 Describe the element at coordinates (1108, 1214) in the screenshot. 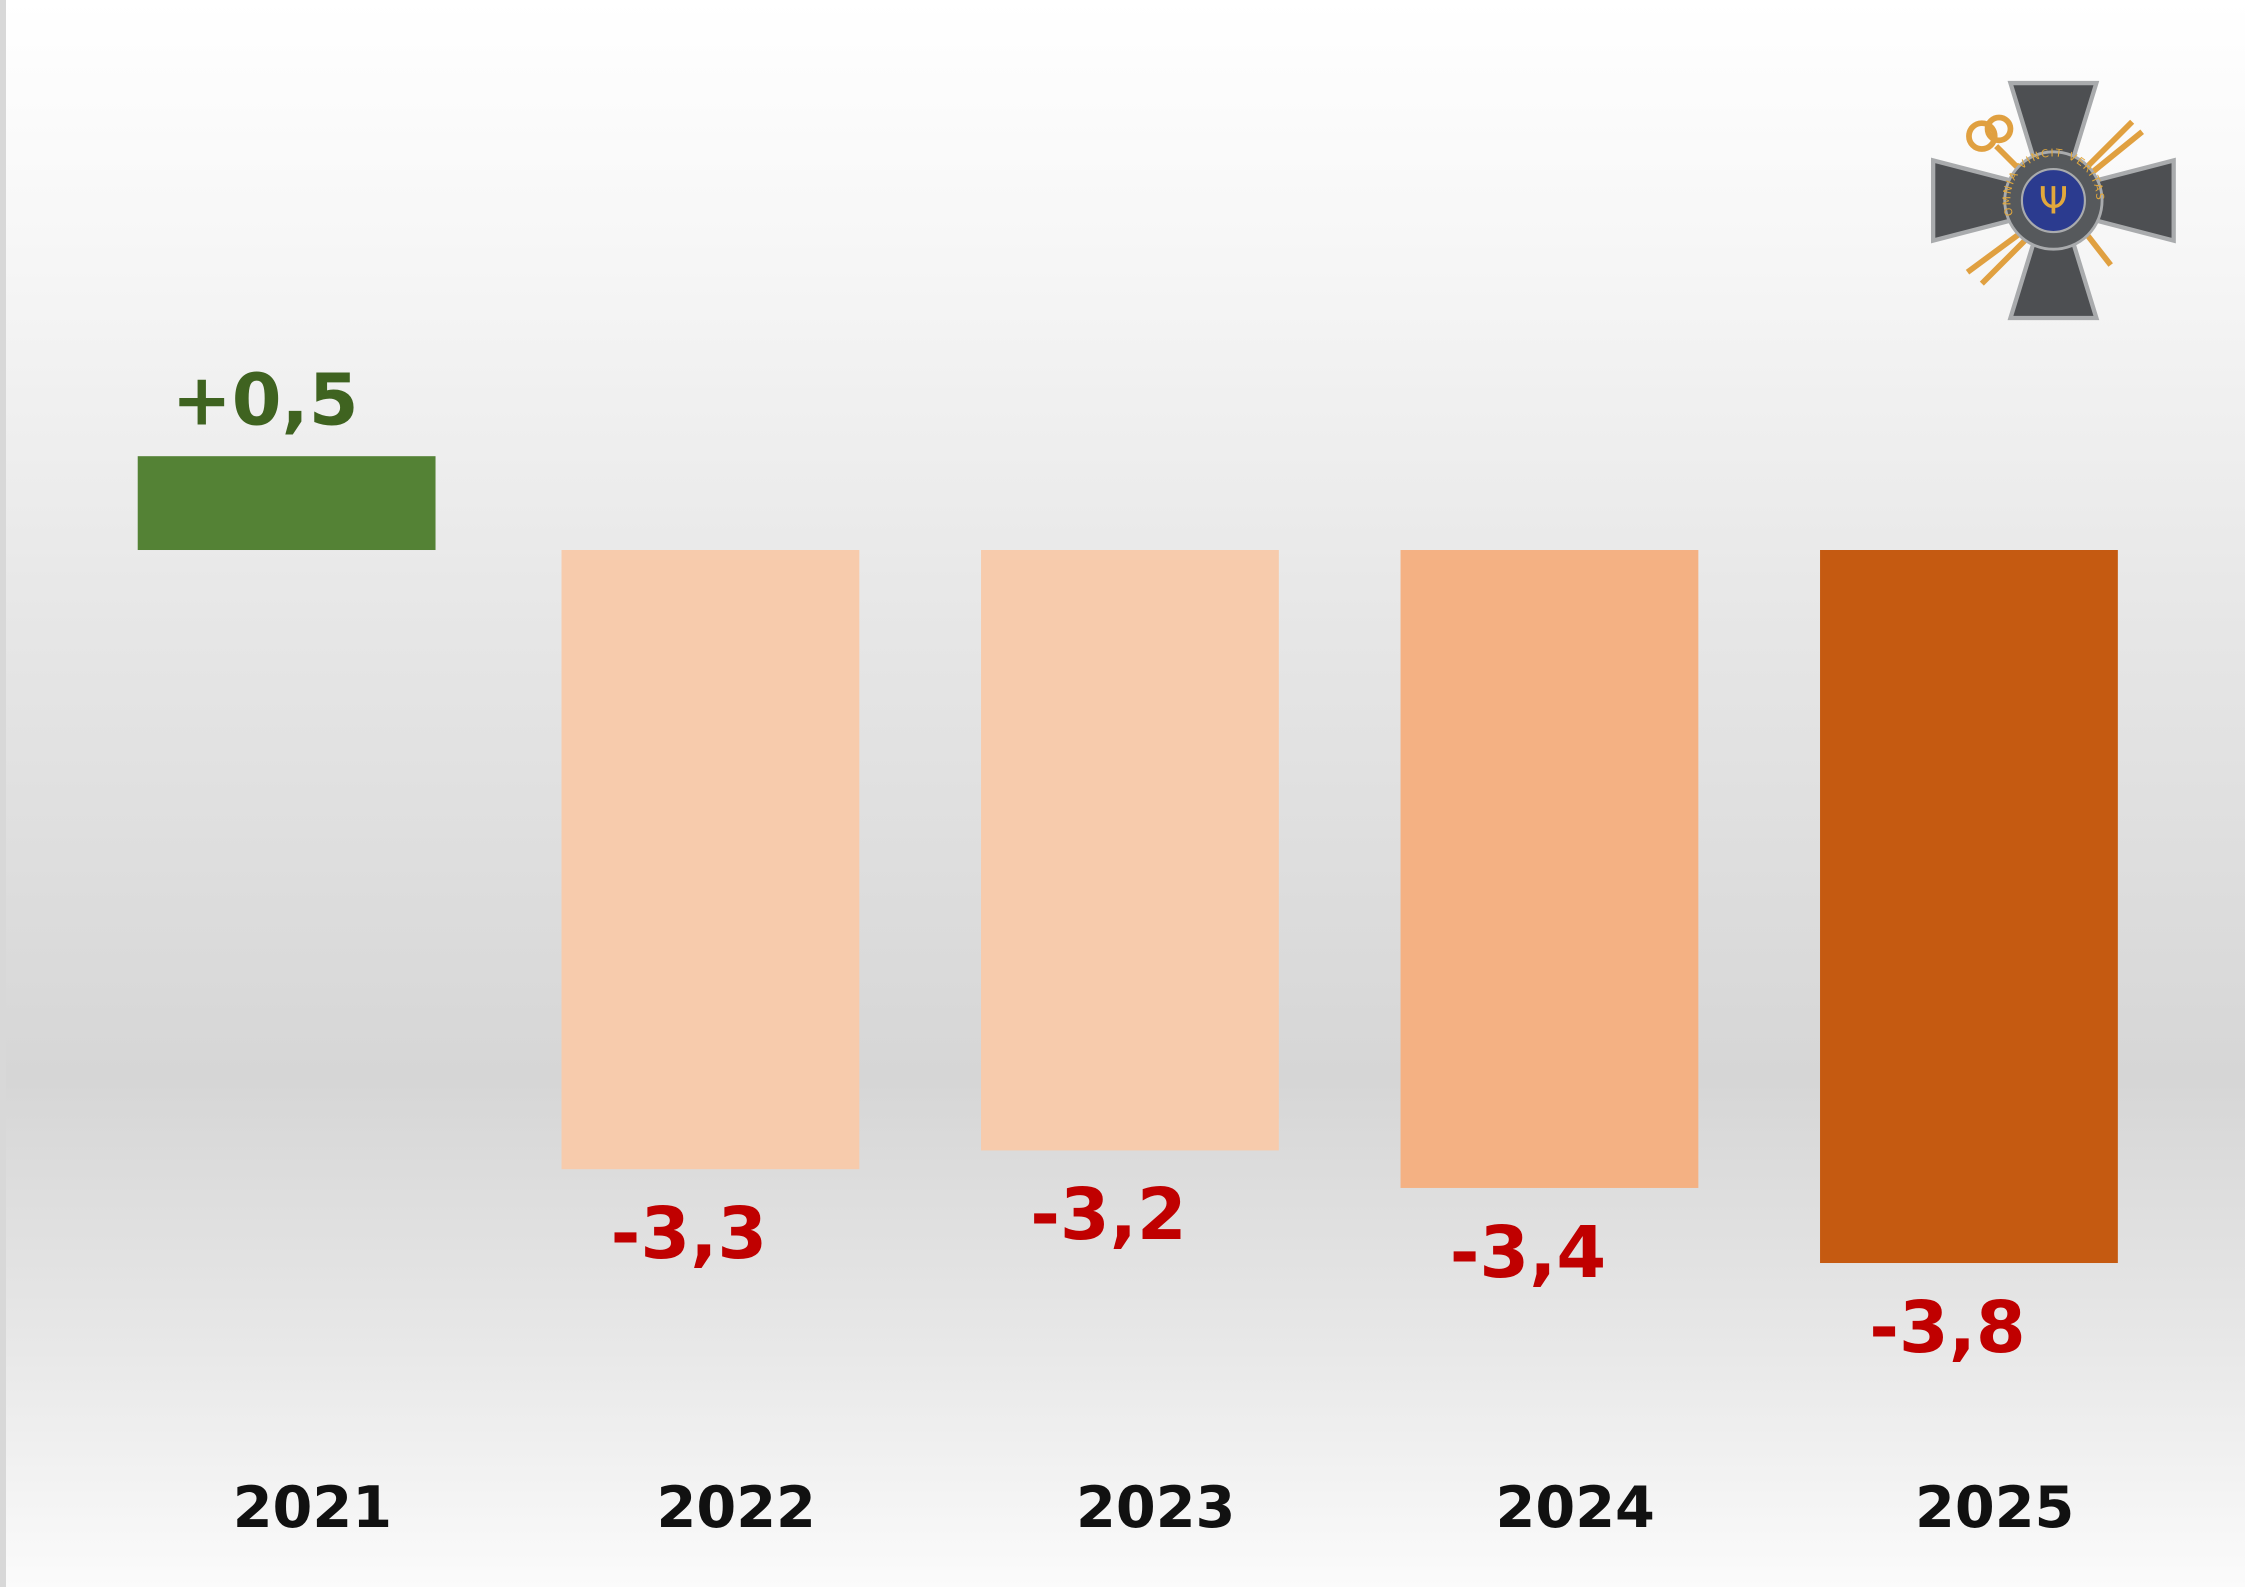

I see `data-label-2023: -3,2` at that location.